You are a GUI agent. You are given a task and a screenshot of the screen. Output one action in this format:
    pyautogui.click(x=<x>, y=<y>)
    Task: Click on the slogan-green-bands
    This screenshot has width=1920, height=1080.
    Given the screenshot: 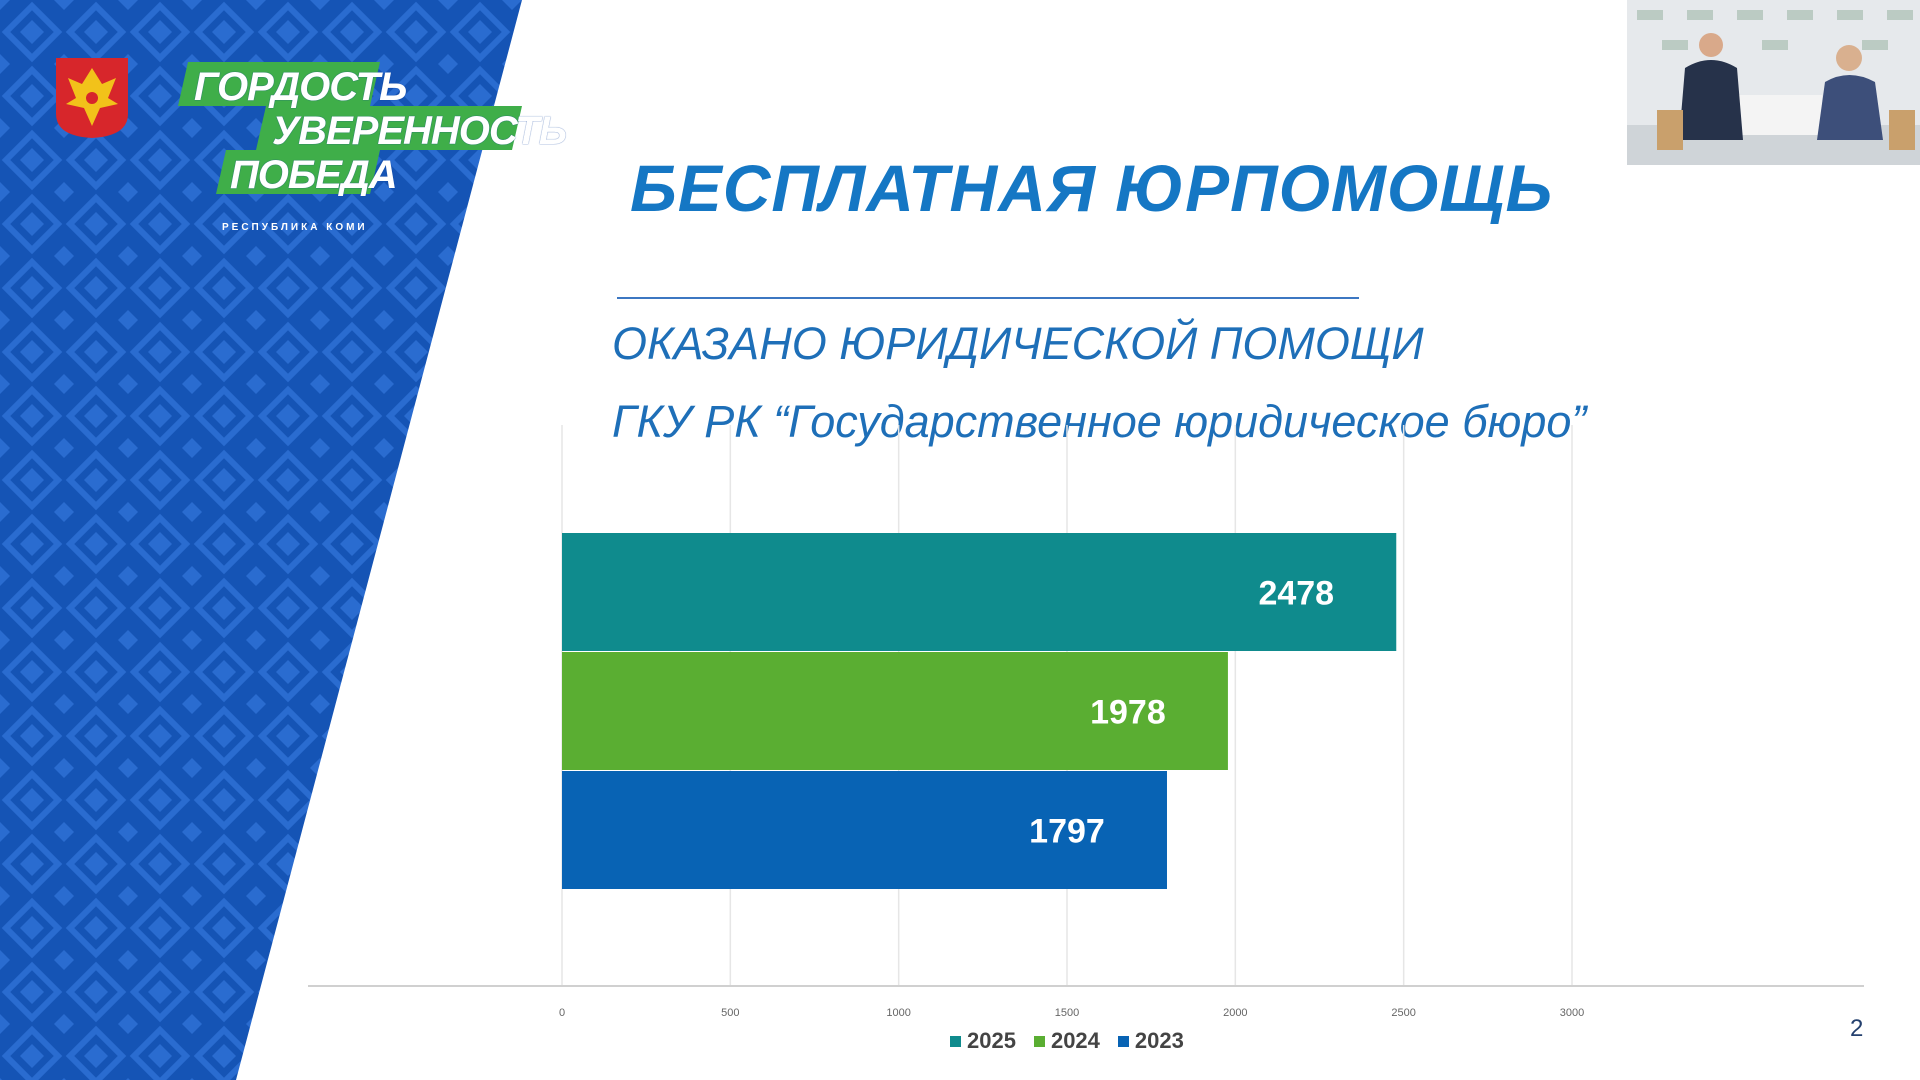 What is the action you would take?
    pyautogui.click(x=350, y=128)
    